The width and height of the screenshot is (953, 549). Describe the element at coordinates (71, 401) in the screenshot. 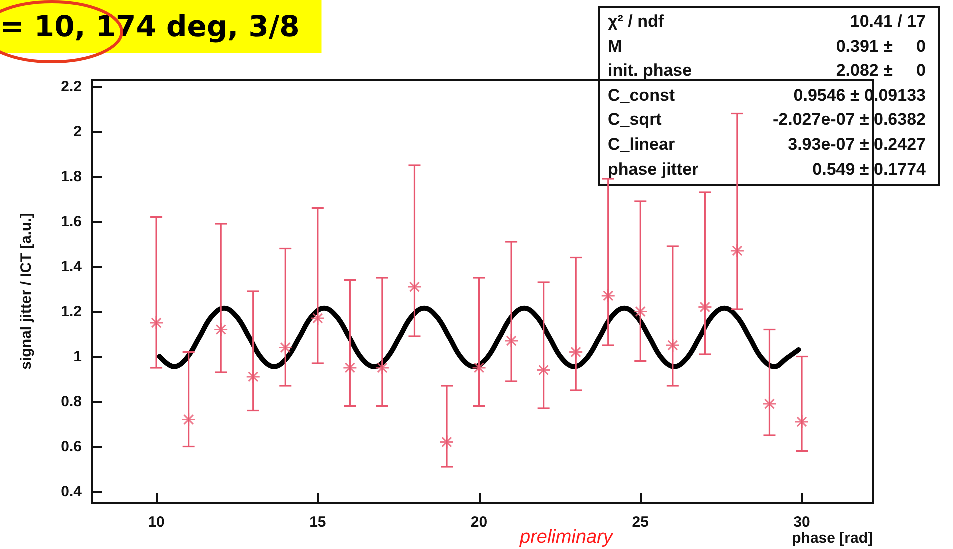

I see `y-tick-label: 0.8` at that location.